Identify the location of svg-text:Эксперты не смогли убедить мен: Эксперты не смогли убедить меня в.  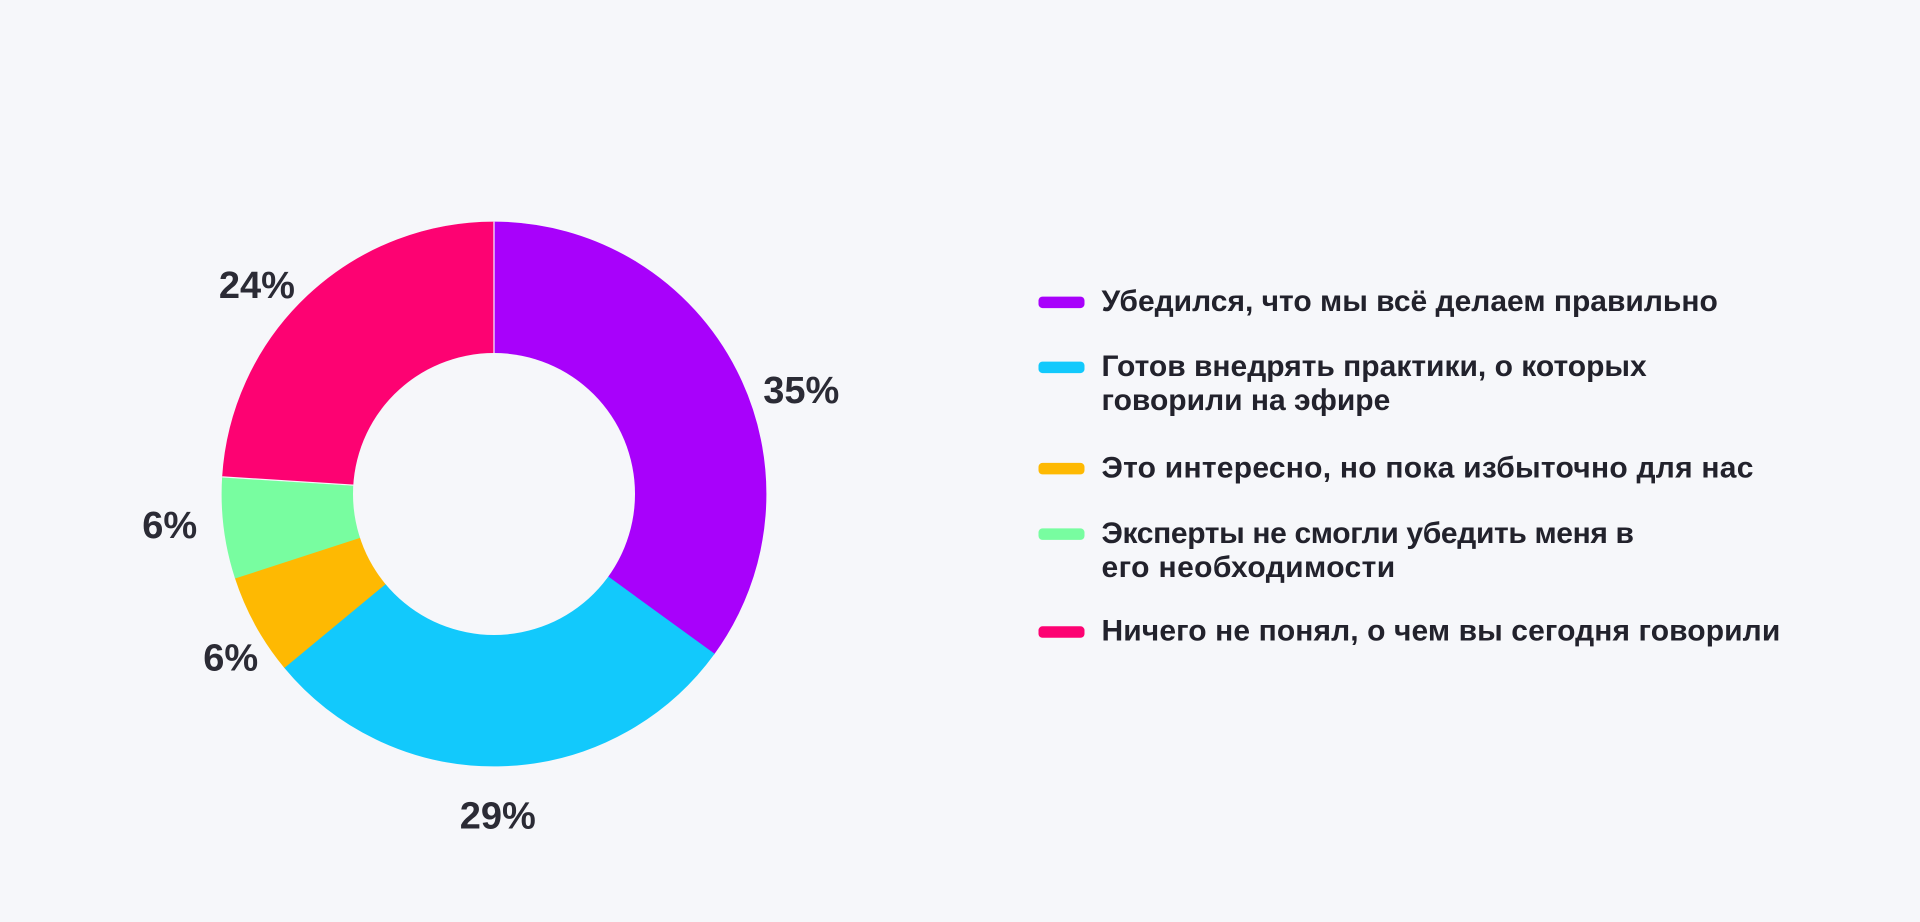
(1368, 533).